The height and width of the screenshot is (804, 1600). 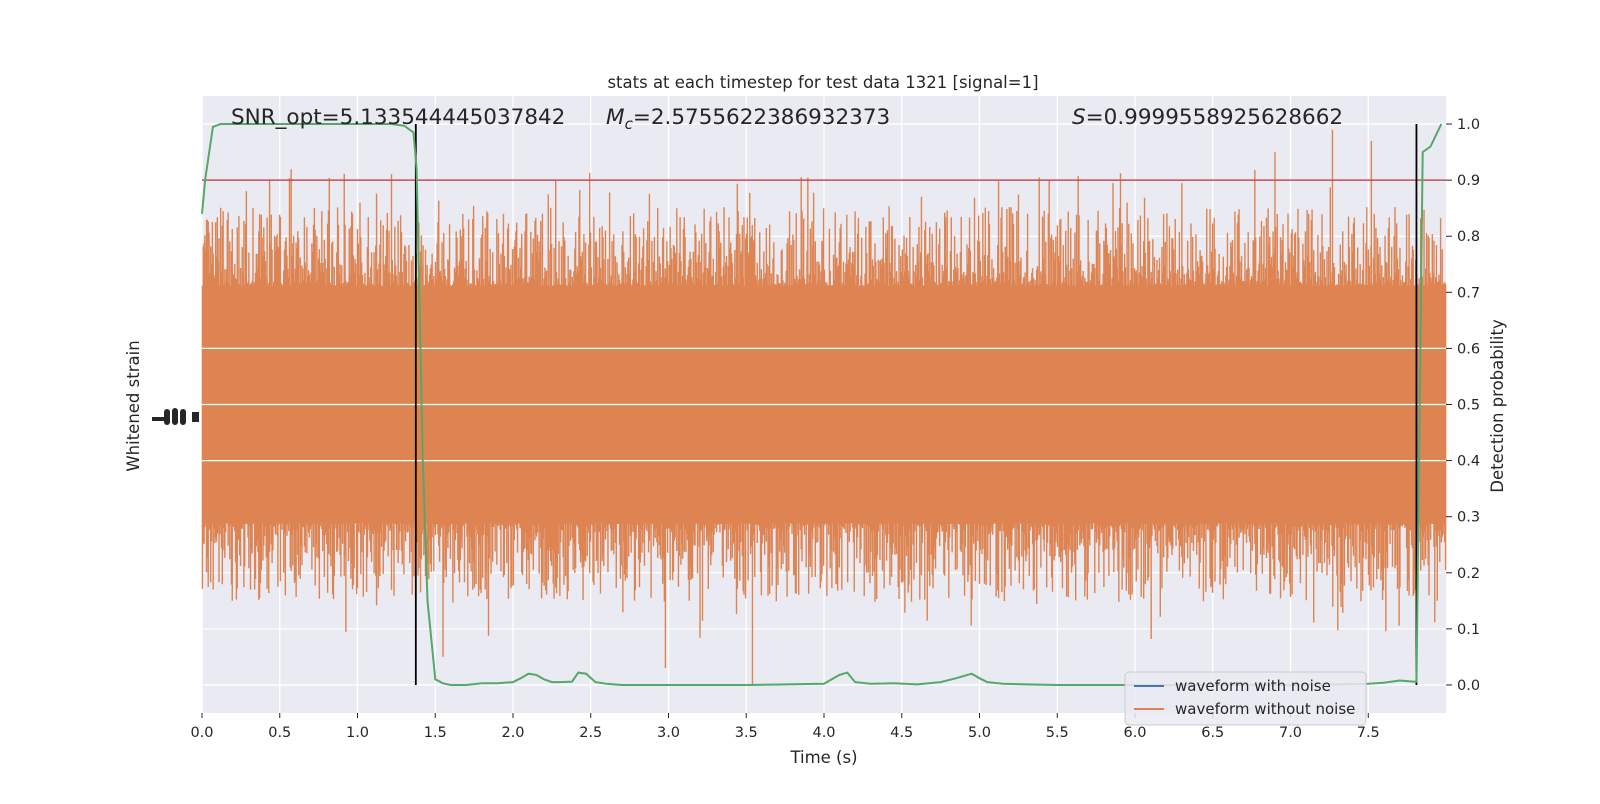 What do you see at coordinates (615, 117) in the screenshot?
I see `chirp-mass-symbol: M` at bounding box center [615, 117].